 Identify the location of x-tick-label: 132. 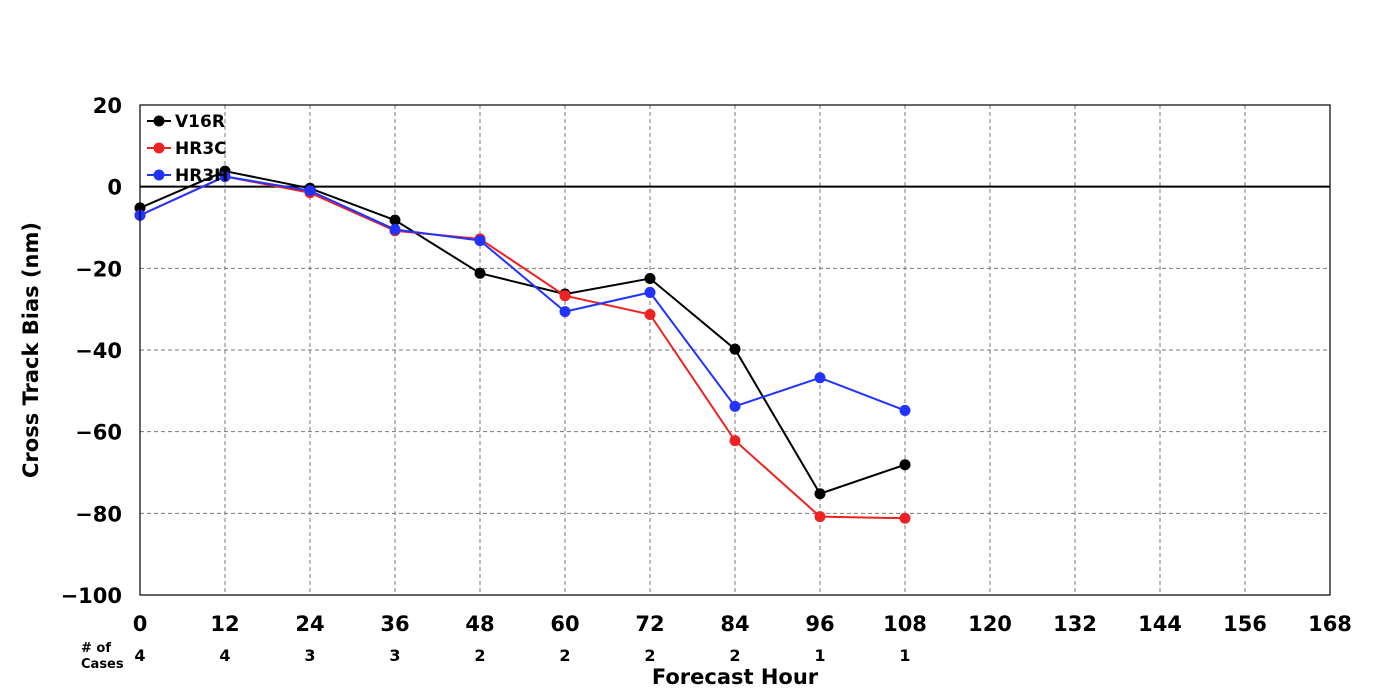
(1075, 624).